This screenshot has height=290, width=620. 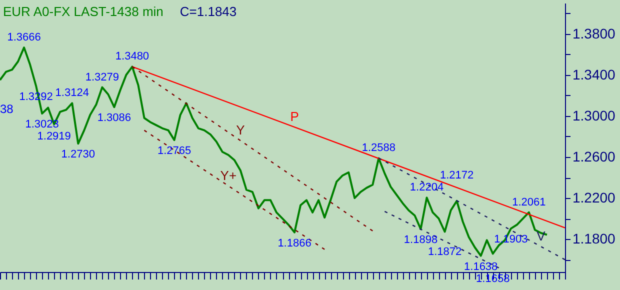 What do you see at coordinates (379, 148) in the screenshot?
I see `annotation: 1.2588` at bounding box center [379, 148].